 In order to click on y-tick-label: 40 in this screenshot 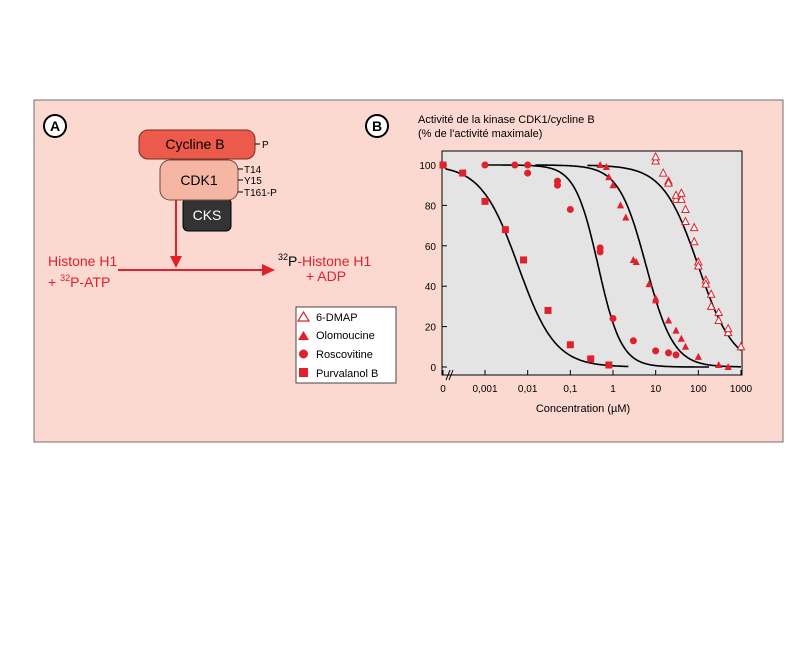, I will do `click(431, 287)`.